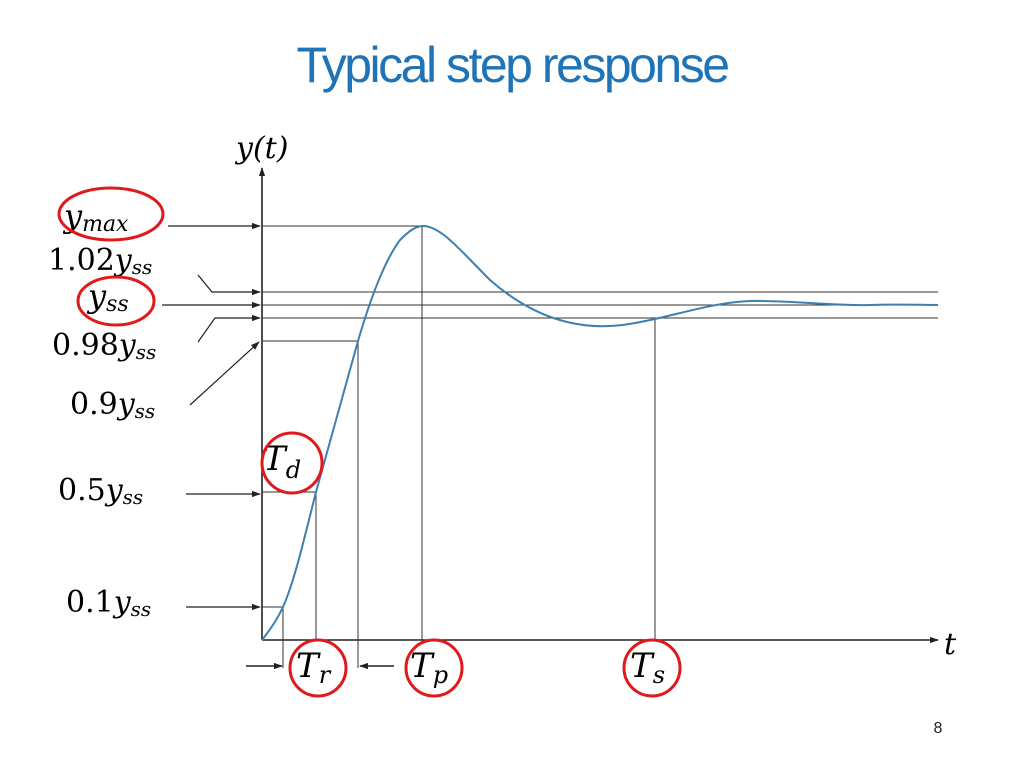  Describe the element at coordinates (104, 346) in the screenshot. I see `y098-label: 0.98yss` at that location.